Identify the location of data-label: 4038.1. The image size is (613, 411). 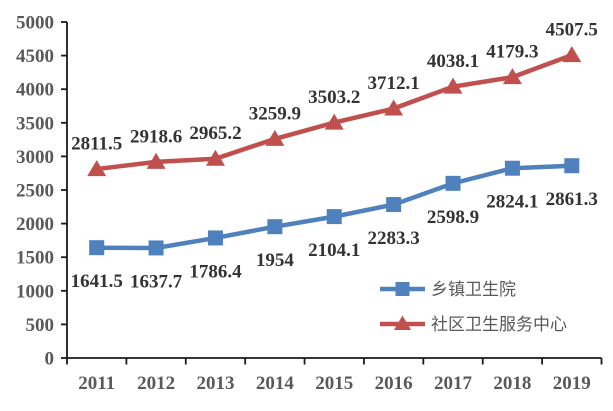
(453, 61).